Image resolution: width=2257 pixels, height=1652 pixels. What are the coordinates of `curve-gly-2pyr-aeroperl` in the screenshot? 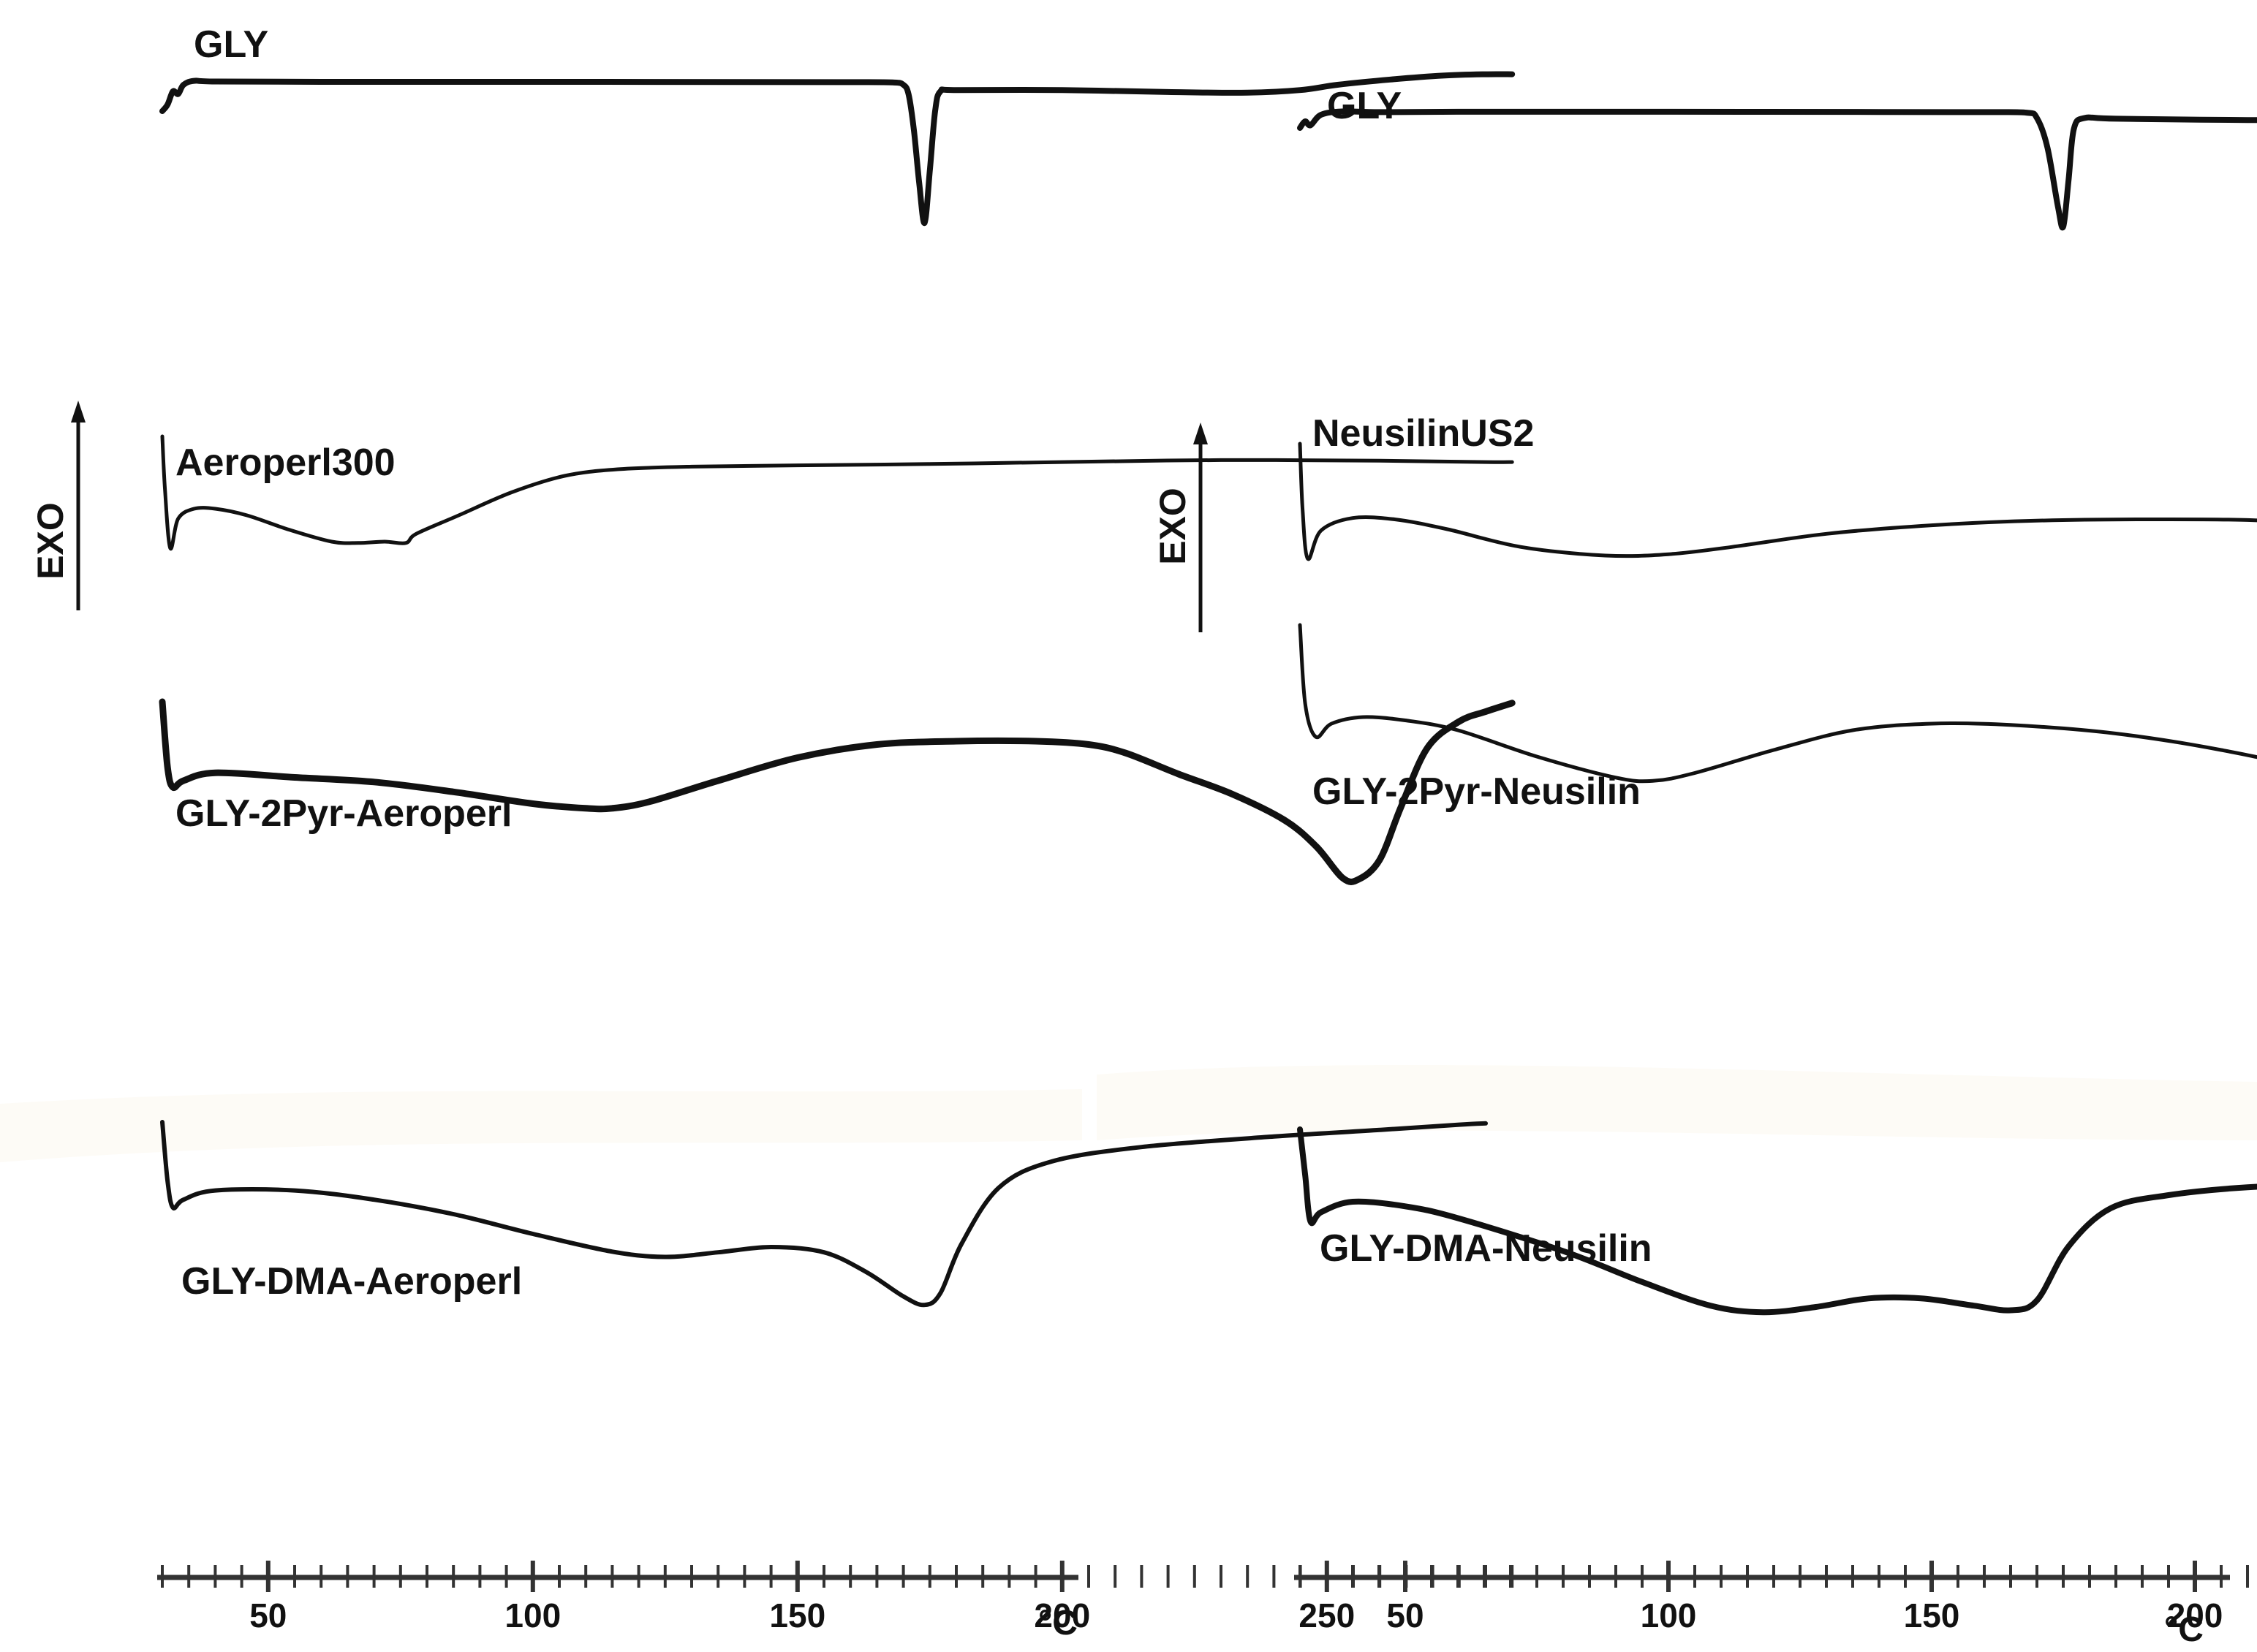 It's located at (837, 792).